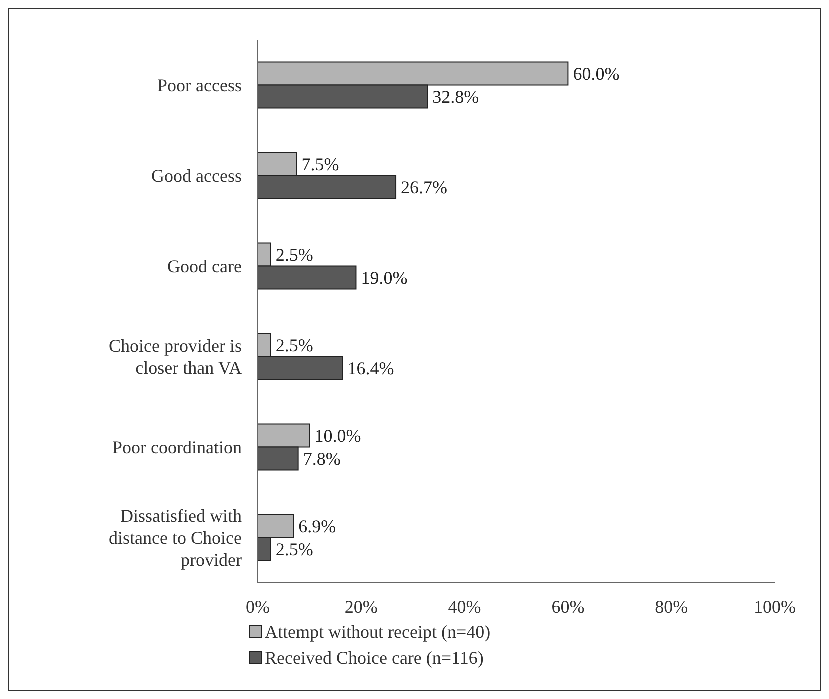  What do you see at coordinates (175, 538) in the screenshot?
I see `y-tick-label: Dissatisfied with distance to Choice provider` at bounding box center [175, 538].